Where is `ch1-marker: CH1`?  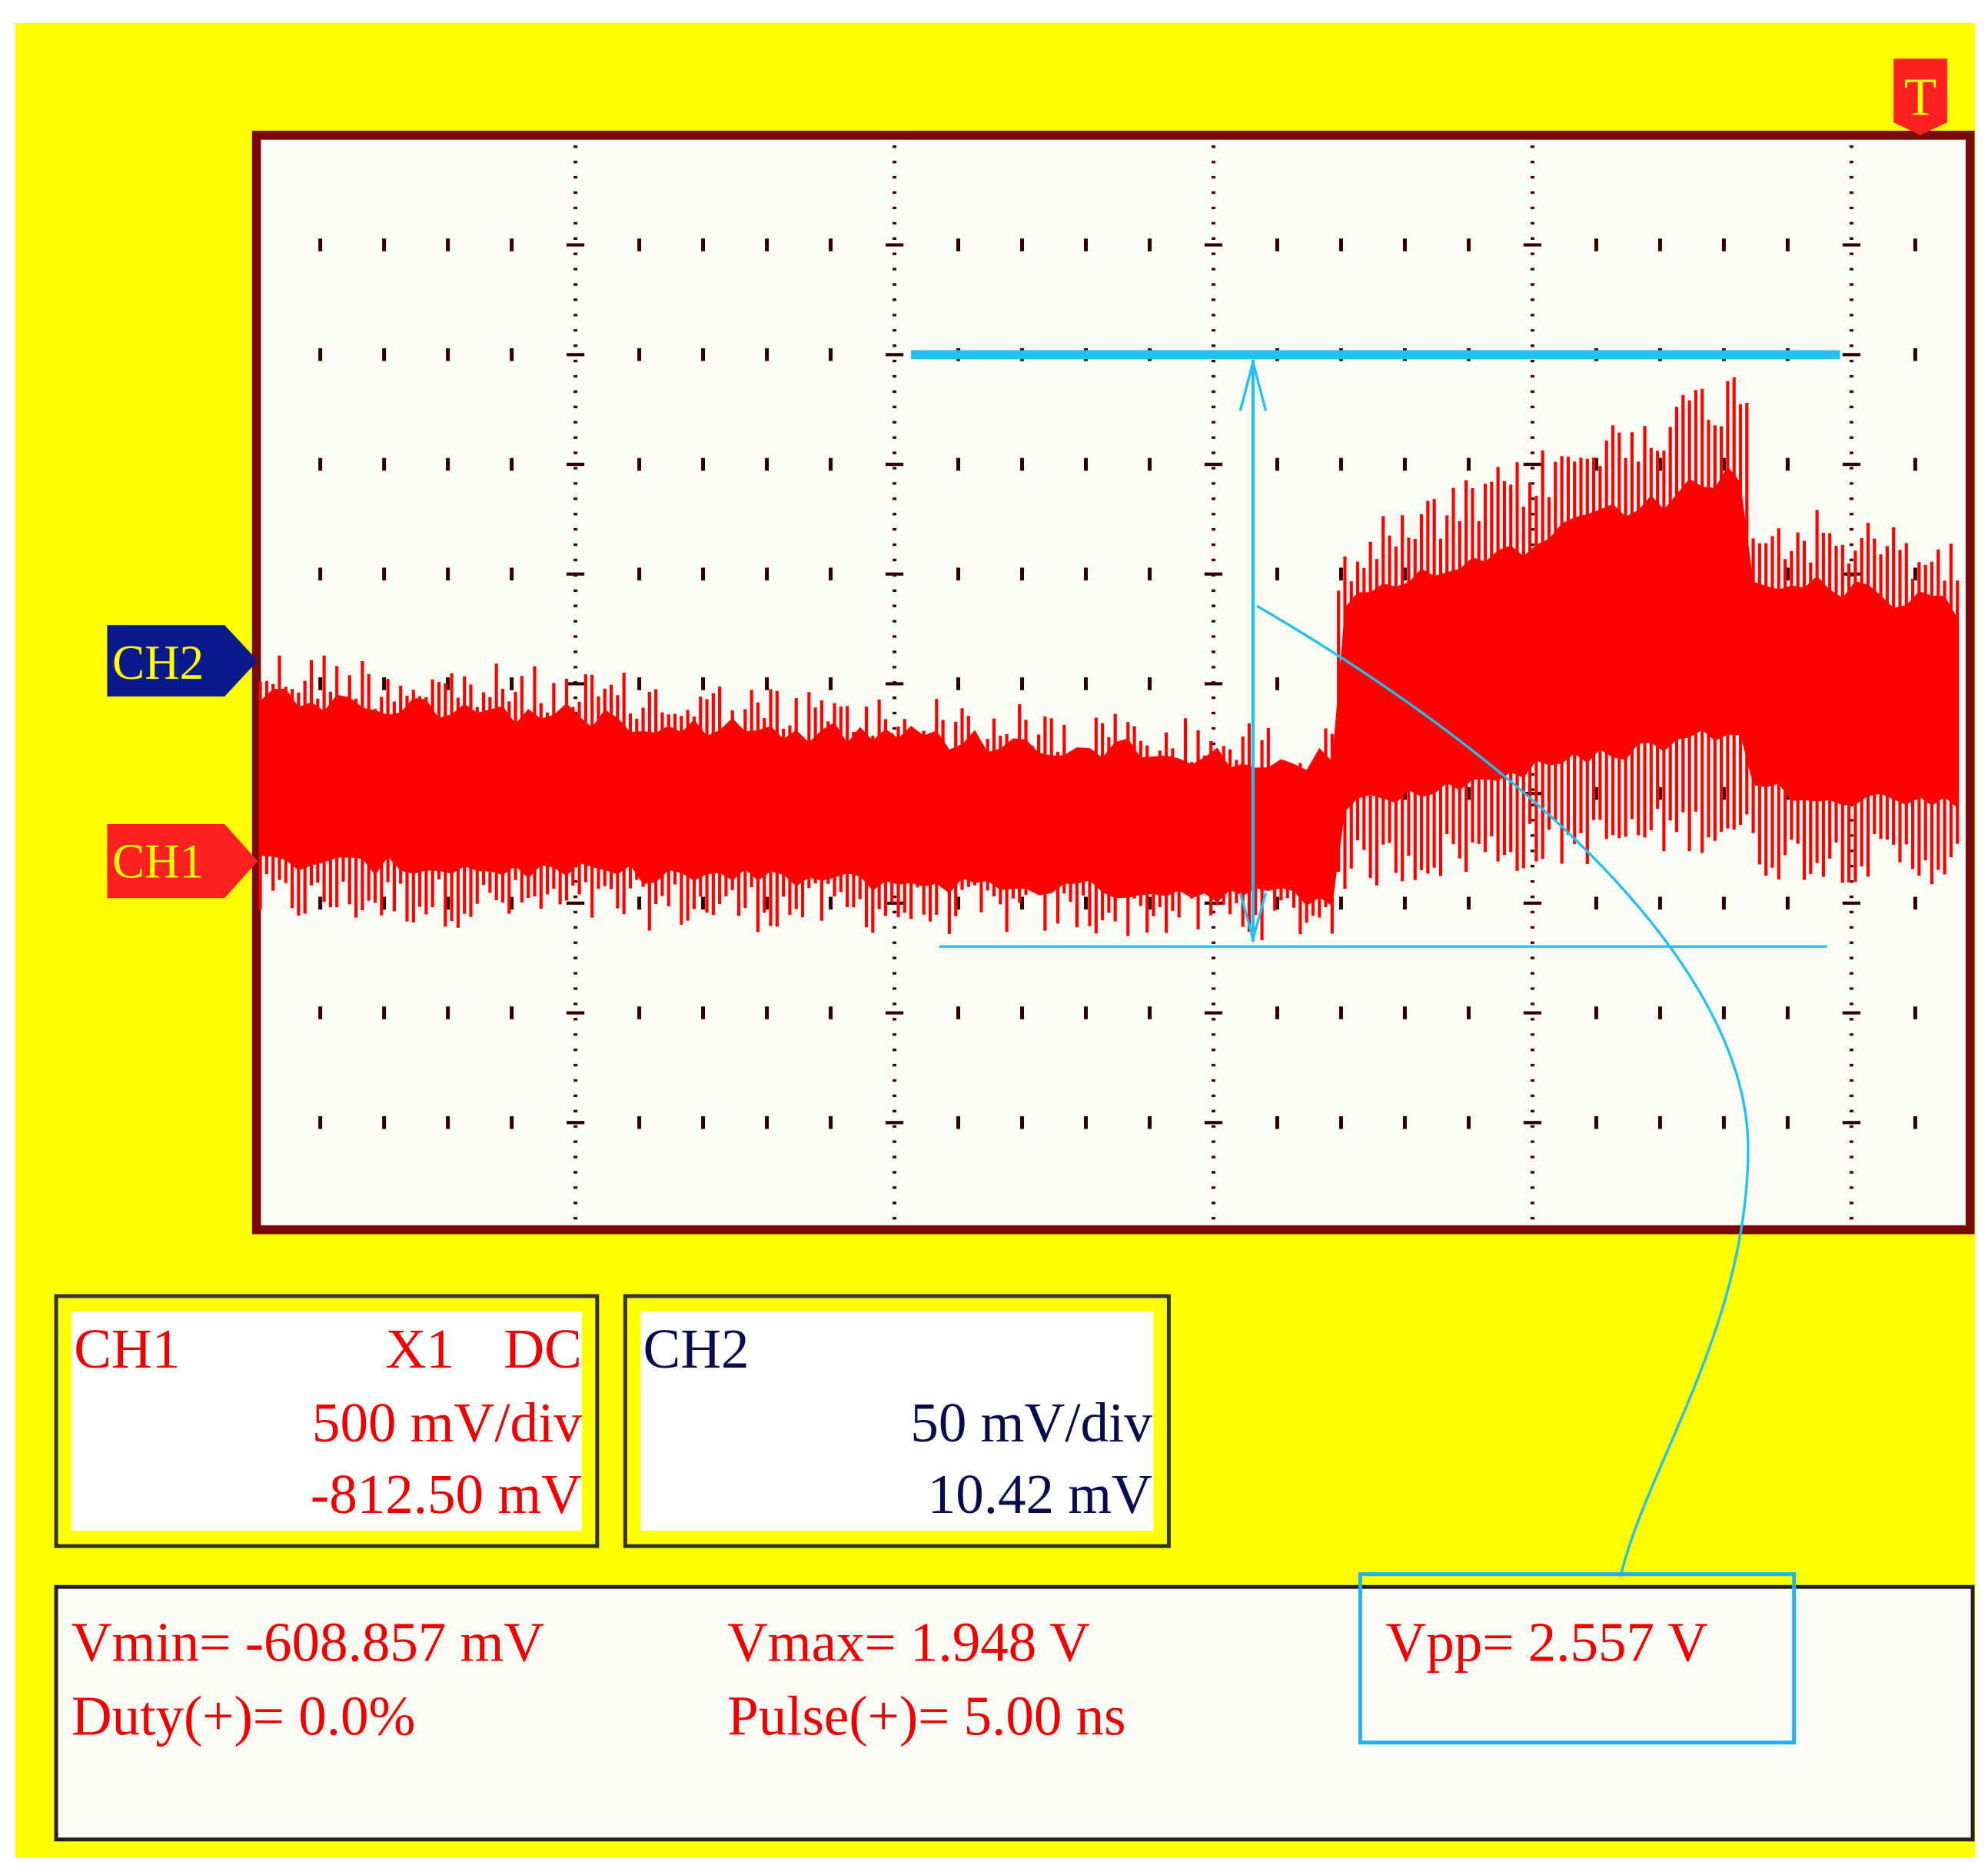
ch1-marker: CH1 is located at coordinates (182, 861).